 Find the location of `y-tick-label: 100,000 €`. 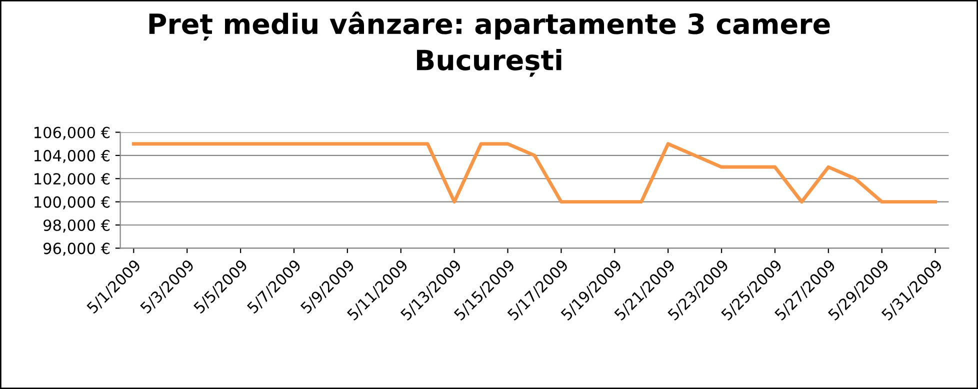

y-tick-label: 100,000 € is located at coordinates (72, 203).